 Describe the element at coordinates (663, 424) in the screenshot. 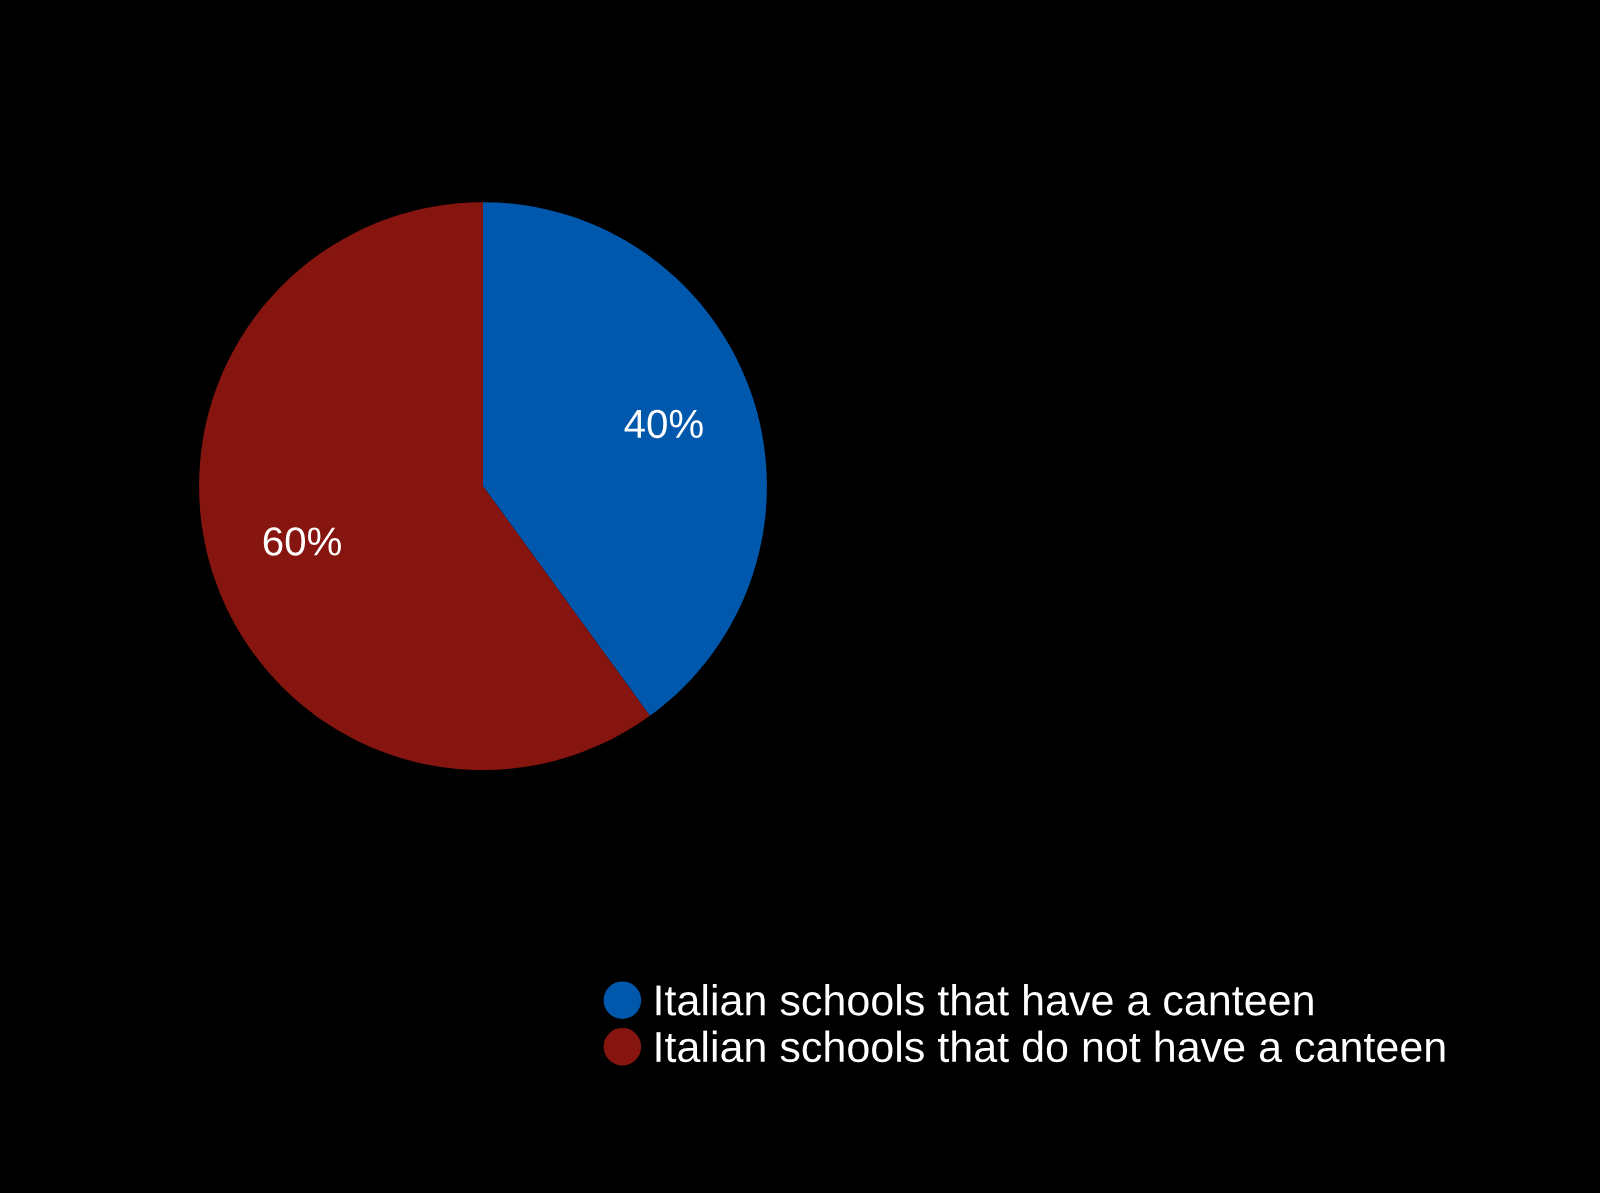

I see `data-label: 40%` at that location.